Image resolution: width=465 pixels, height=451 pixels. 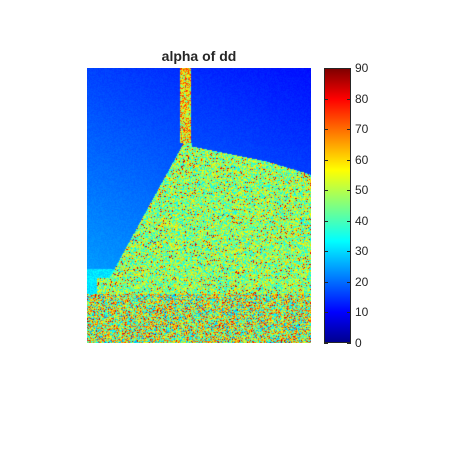 What do you see at coordinates (362, 98) in the screenshot?
I see `colorbar-tick-label: 80` at bounding box center [362, 98].